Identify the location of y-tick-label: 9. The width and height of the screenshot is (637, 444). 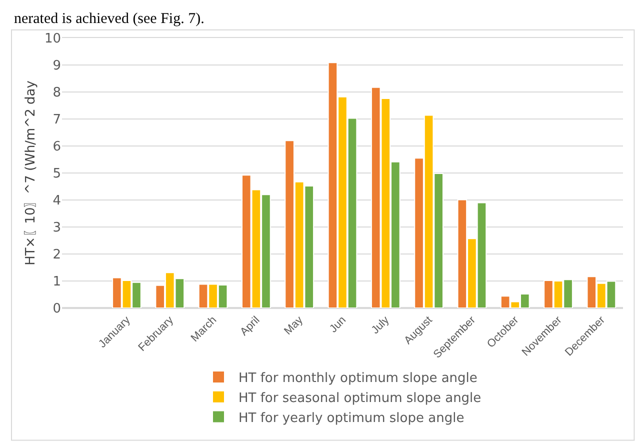
(56, 66).